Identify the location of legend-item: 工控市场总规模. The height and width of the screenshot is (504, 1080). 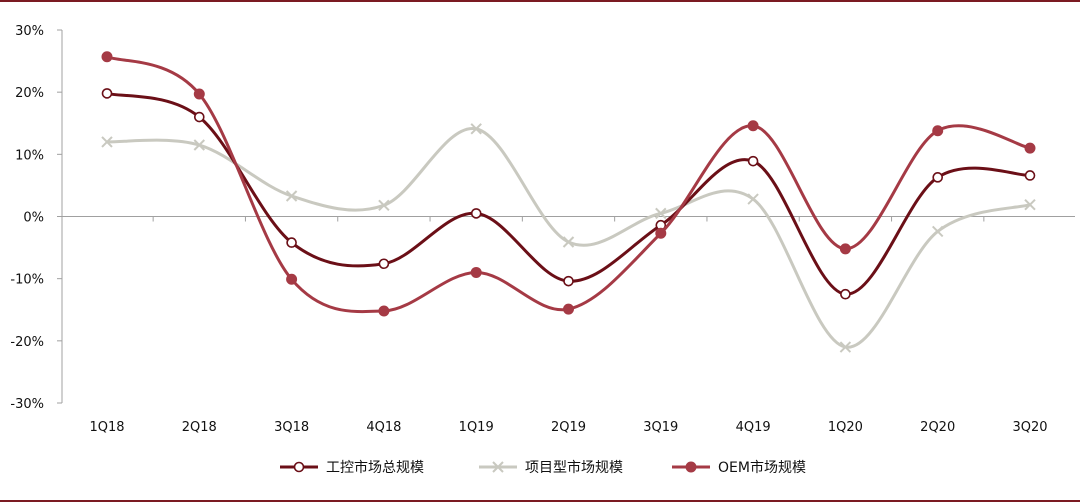
(352, 467).